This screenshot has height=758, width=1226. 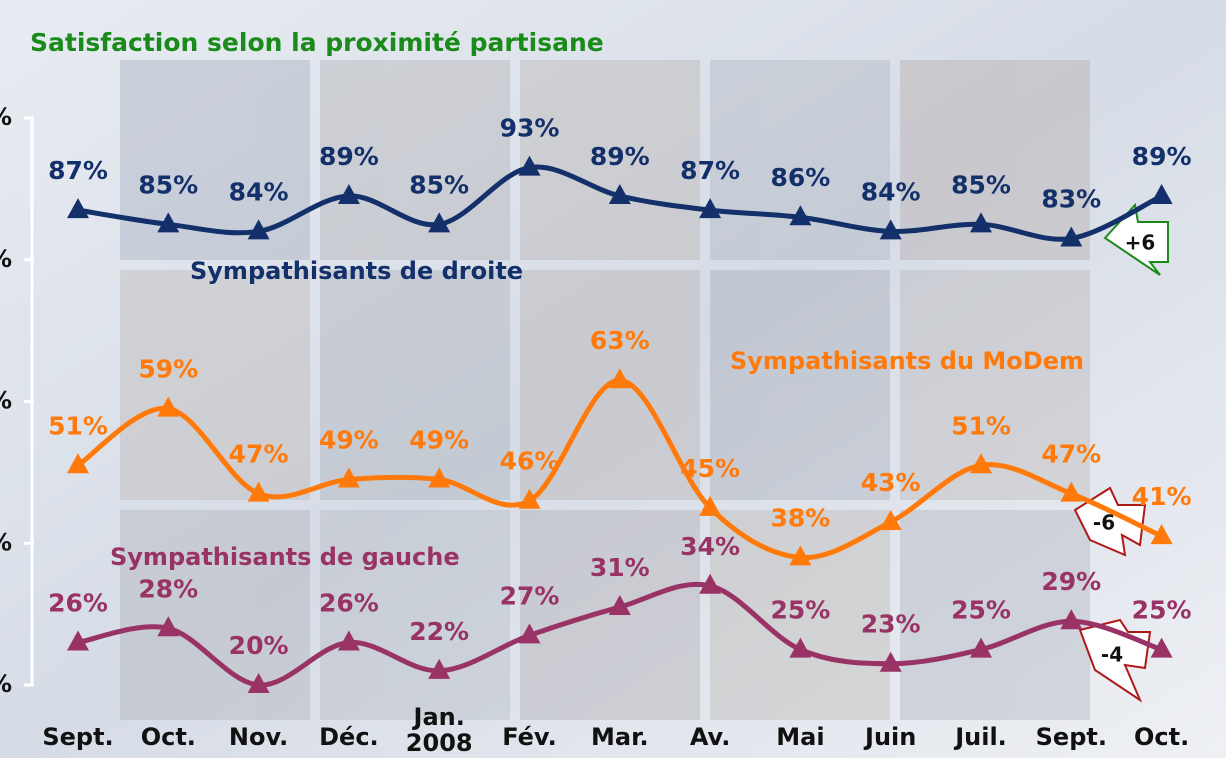 I want to click on series-name: Sympathisants de droite, so click(x=356, y=271).